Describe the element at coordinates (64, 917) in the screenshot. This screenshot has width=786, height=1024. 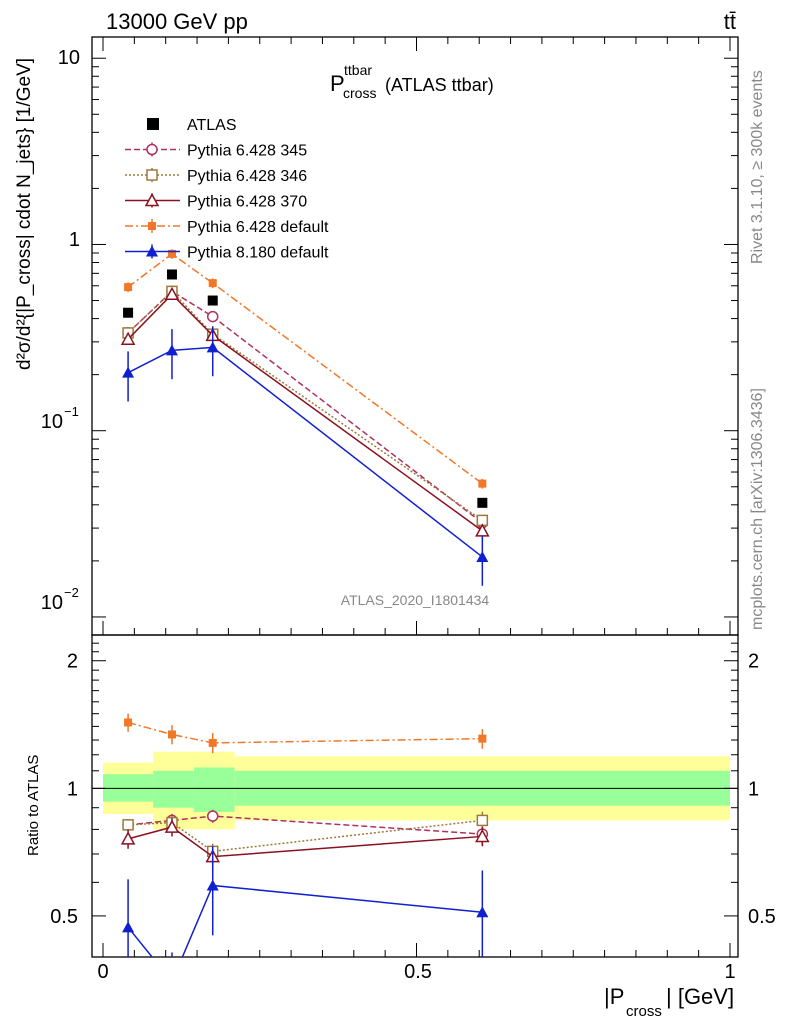
I see `ratio-ytick-label-0p5: 0.5` at that location.